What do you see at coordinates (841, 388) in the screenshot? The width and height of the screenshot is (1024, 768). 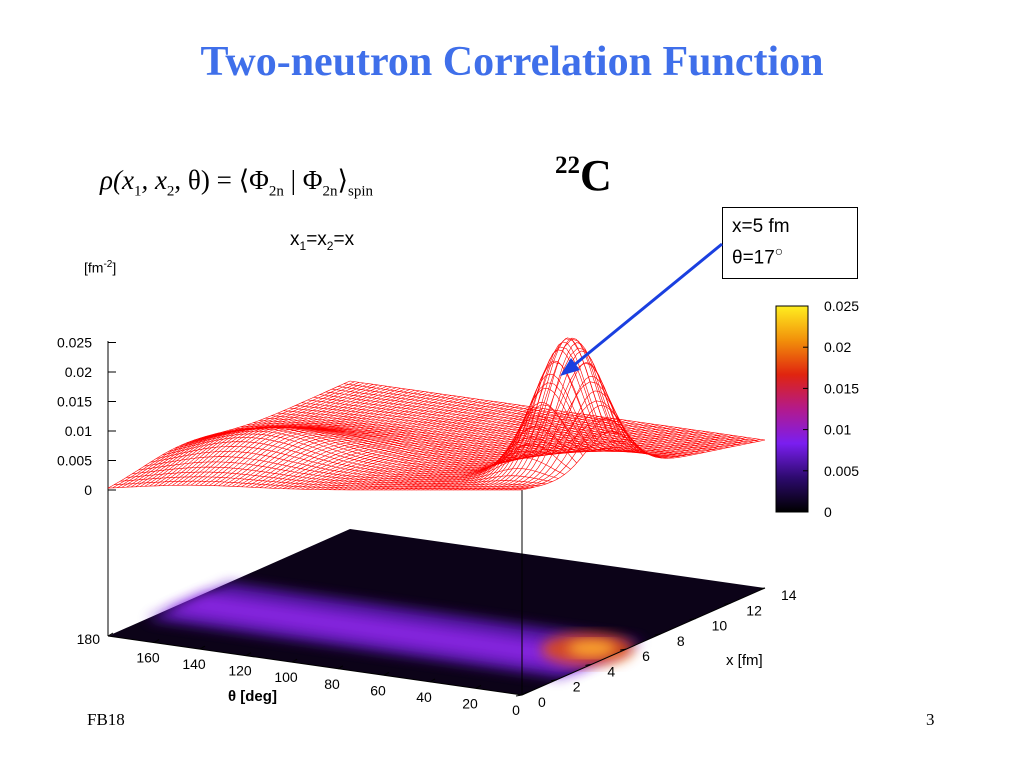 I see `colorbar-tick-label: 0.015` at bounding box center [841, 388].